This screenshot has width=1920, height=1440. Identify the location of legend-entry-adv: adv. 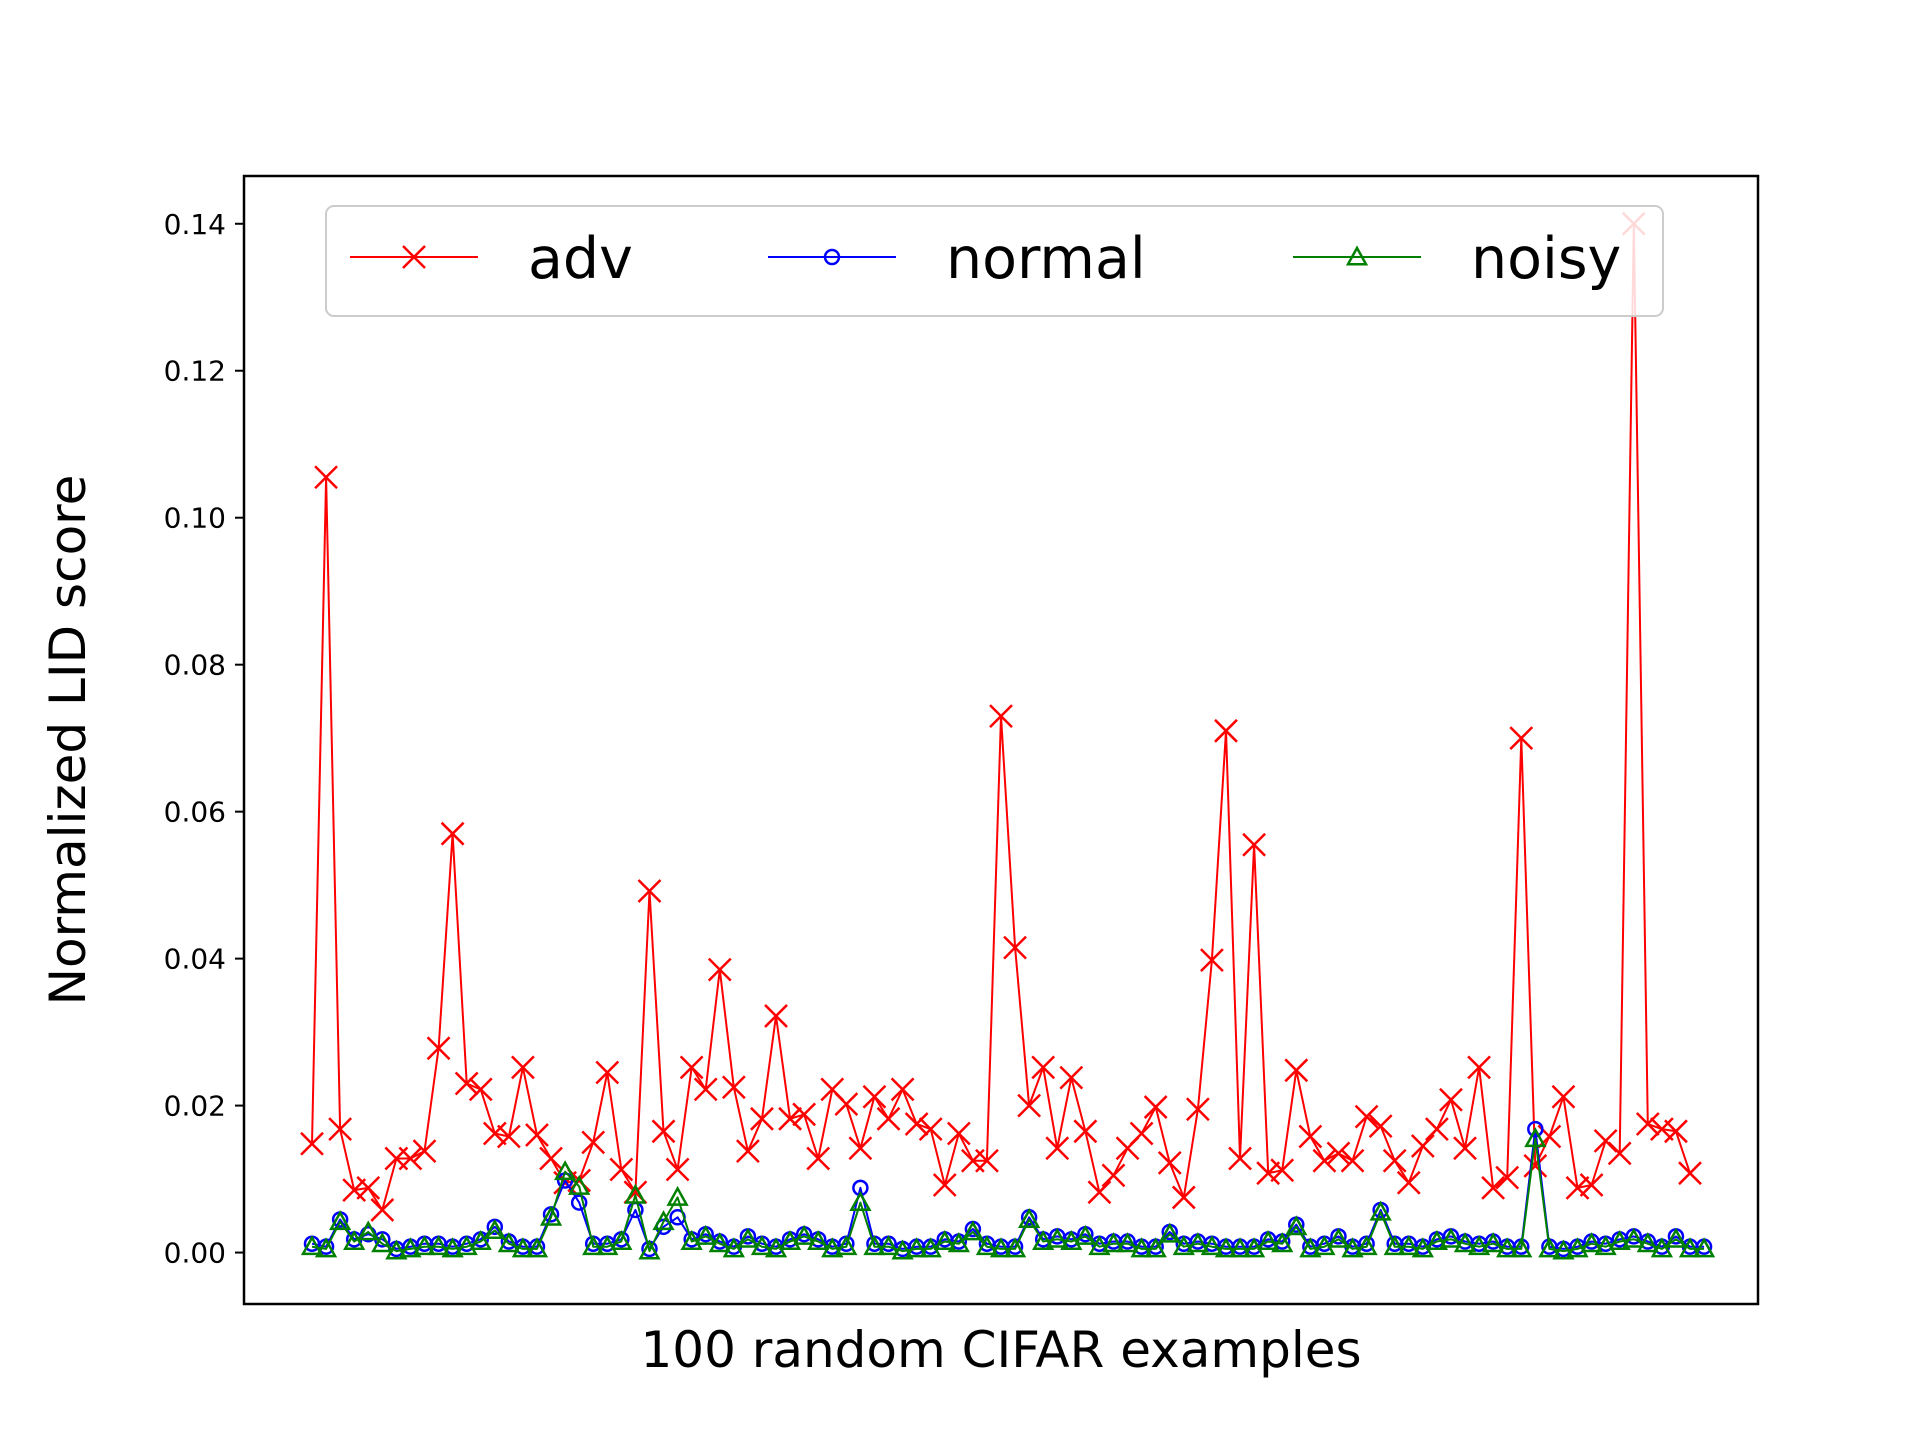
(491, 259).